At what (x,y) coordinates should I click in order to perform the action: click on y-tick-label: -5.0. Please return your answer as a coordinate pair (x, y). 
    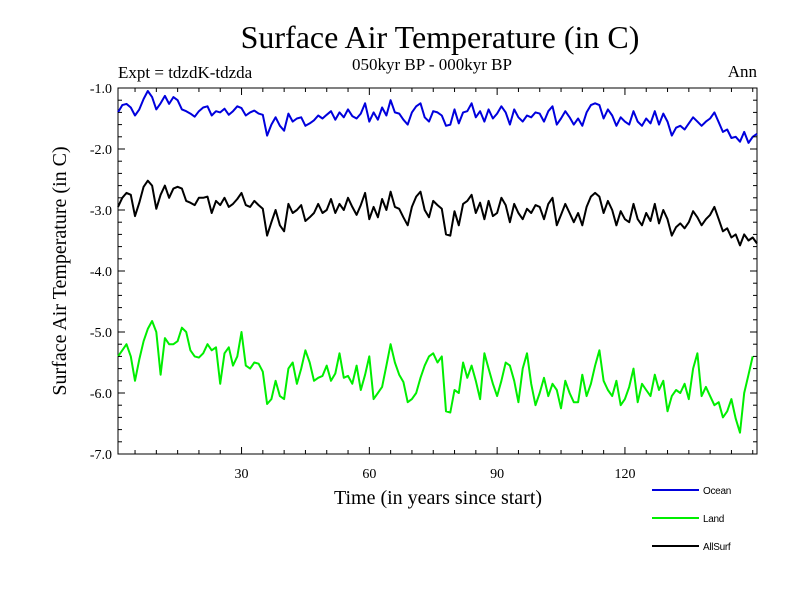
    Looking at the image, I should click on (101, 333).